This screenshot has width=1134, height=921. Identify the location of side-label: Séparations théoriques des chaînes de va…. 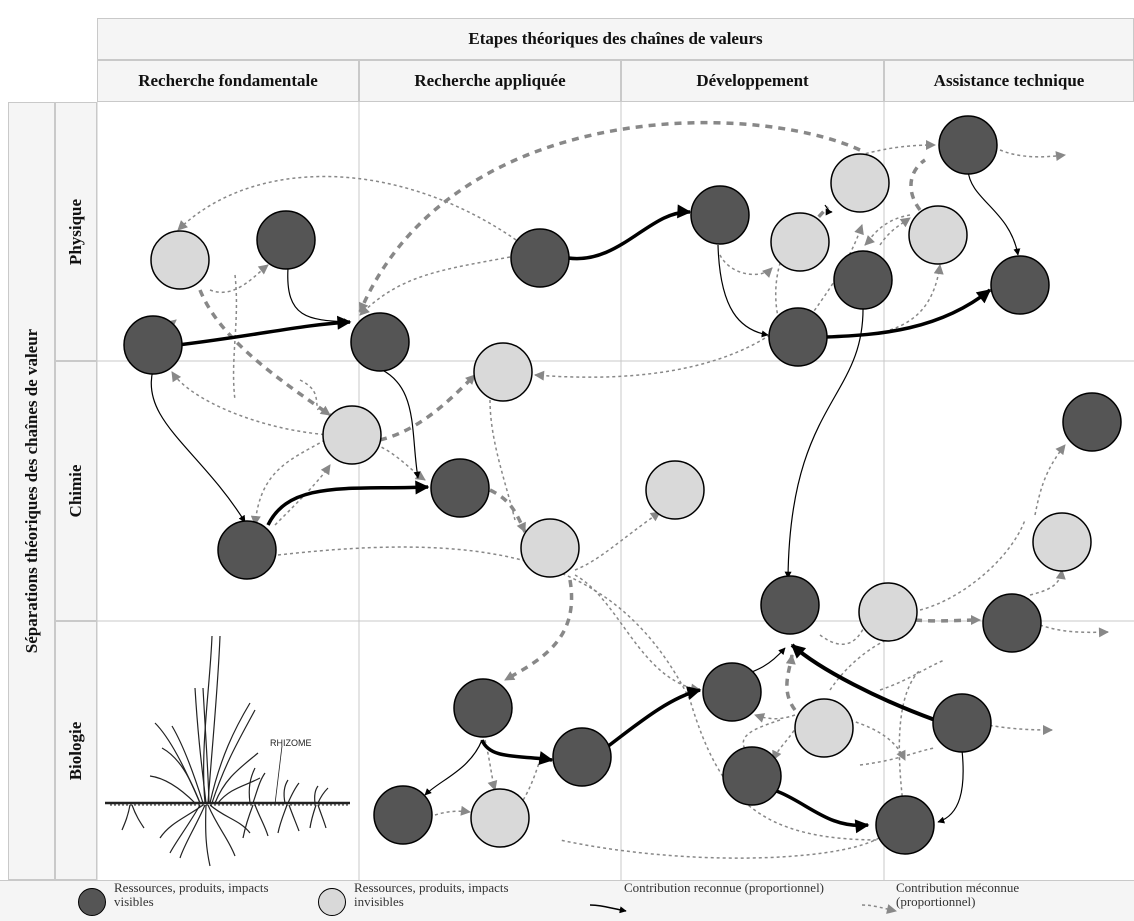
(31, 491).